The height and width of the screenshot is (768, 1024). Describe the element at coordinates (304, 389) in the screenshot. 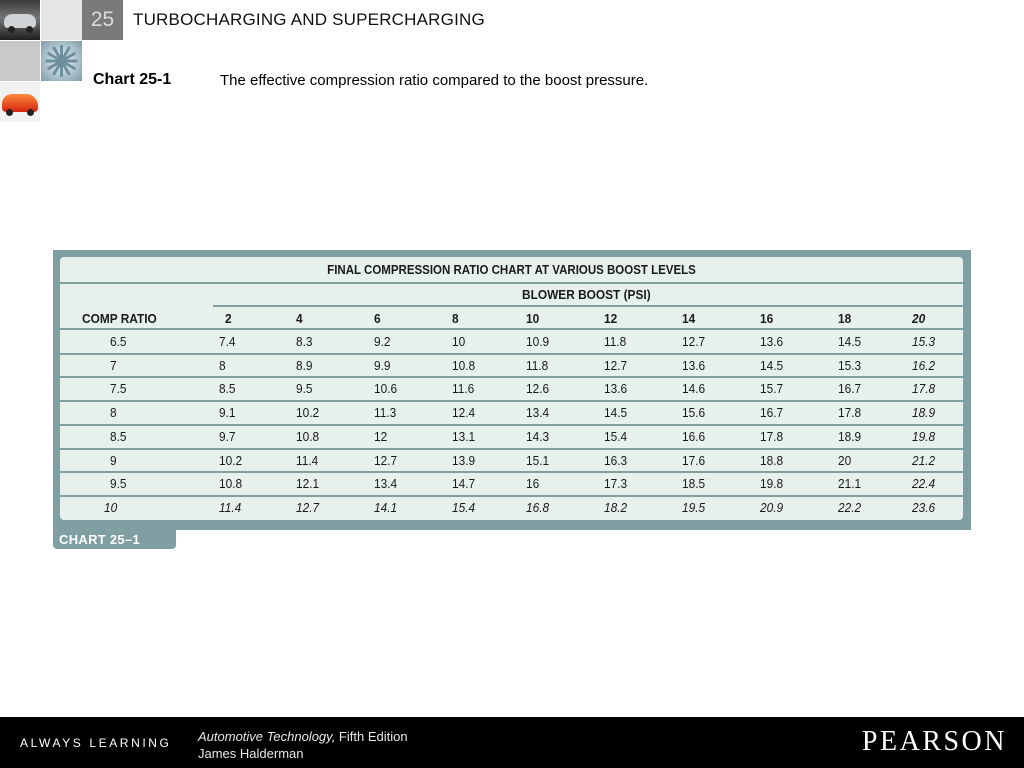

I see `table-cell: 9.5` at that location.